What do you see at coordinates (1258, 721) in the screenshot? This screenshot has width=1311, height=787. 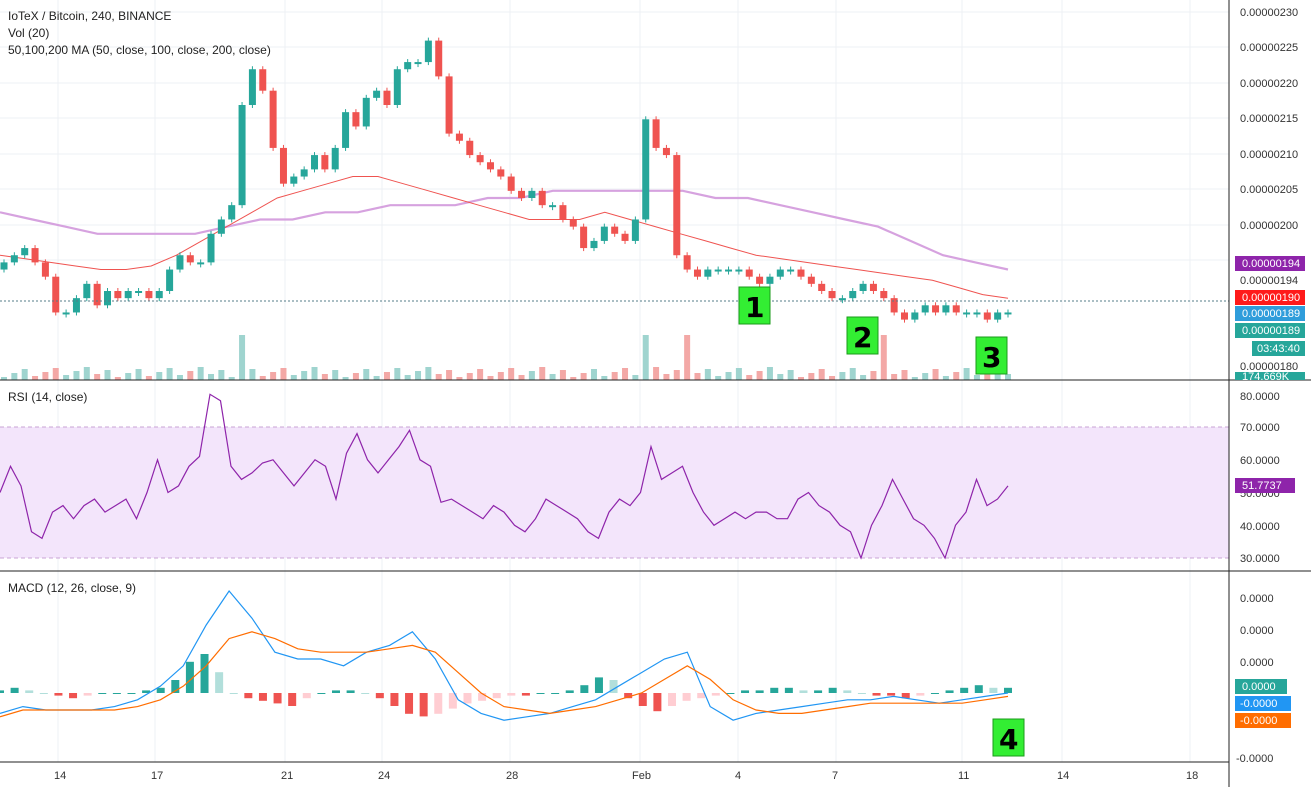 I see `signal-line-text: -0.0000` at bounding box center [1258, 721].